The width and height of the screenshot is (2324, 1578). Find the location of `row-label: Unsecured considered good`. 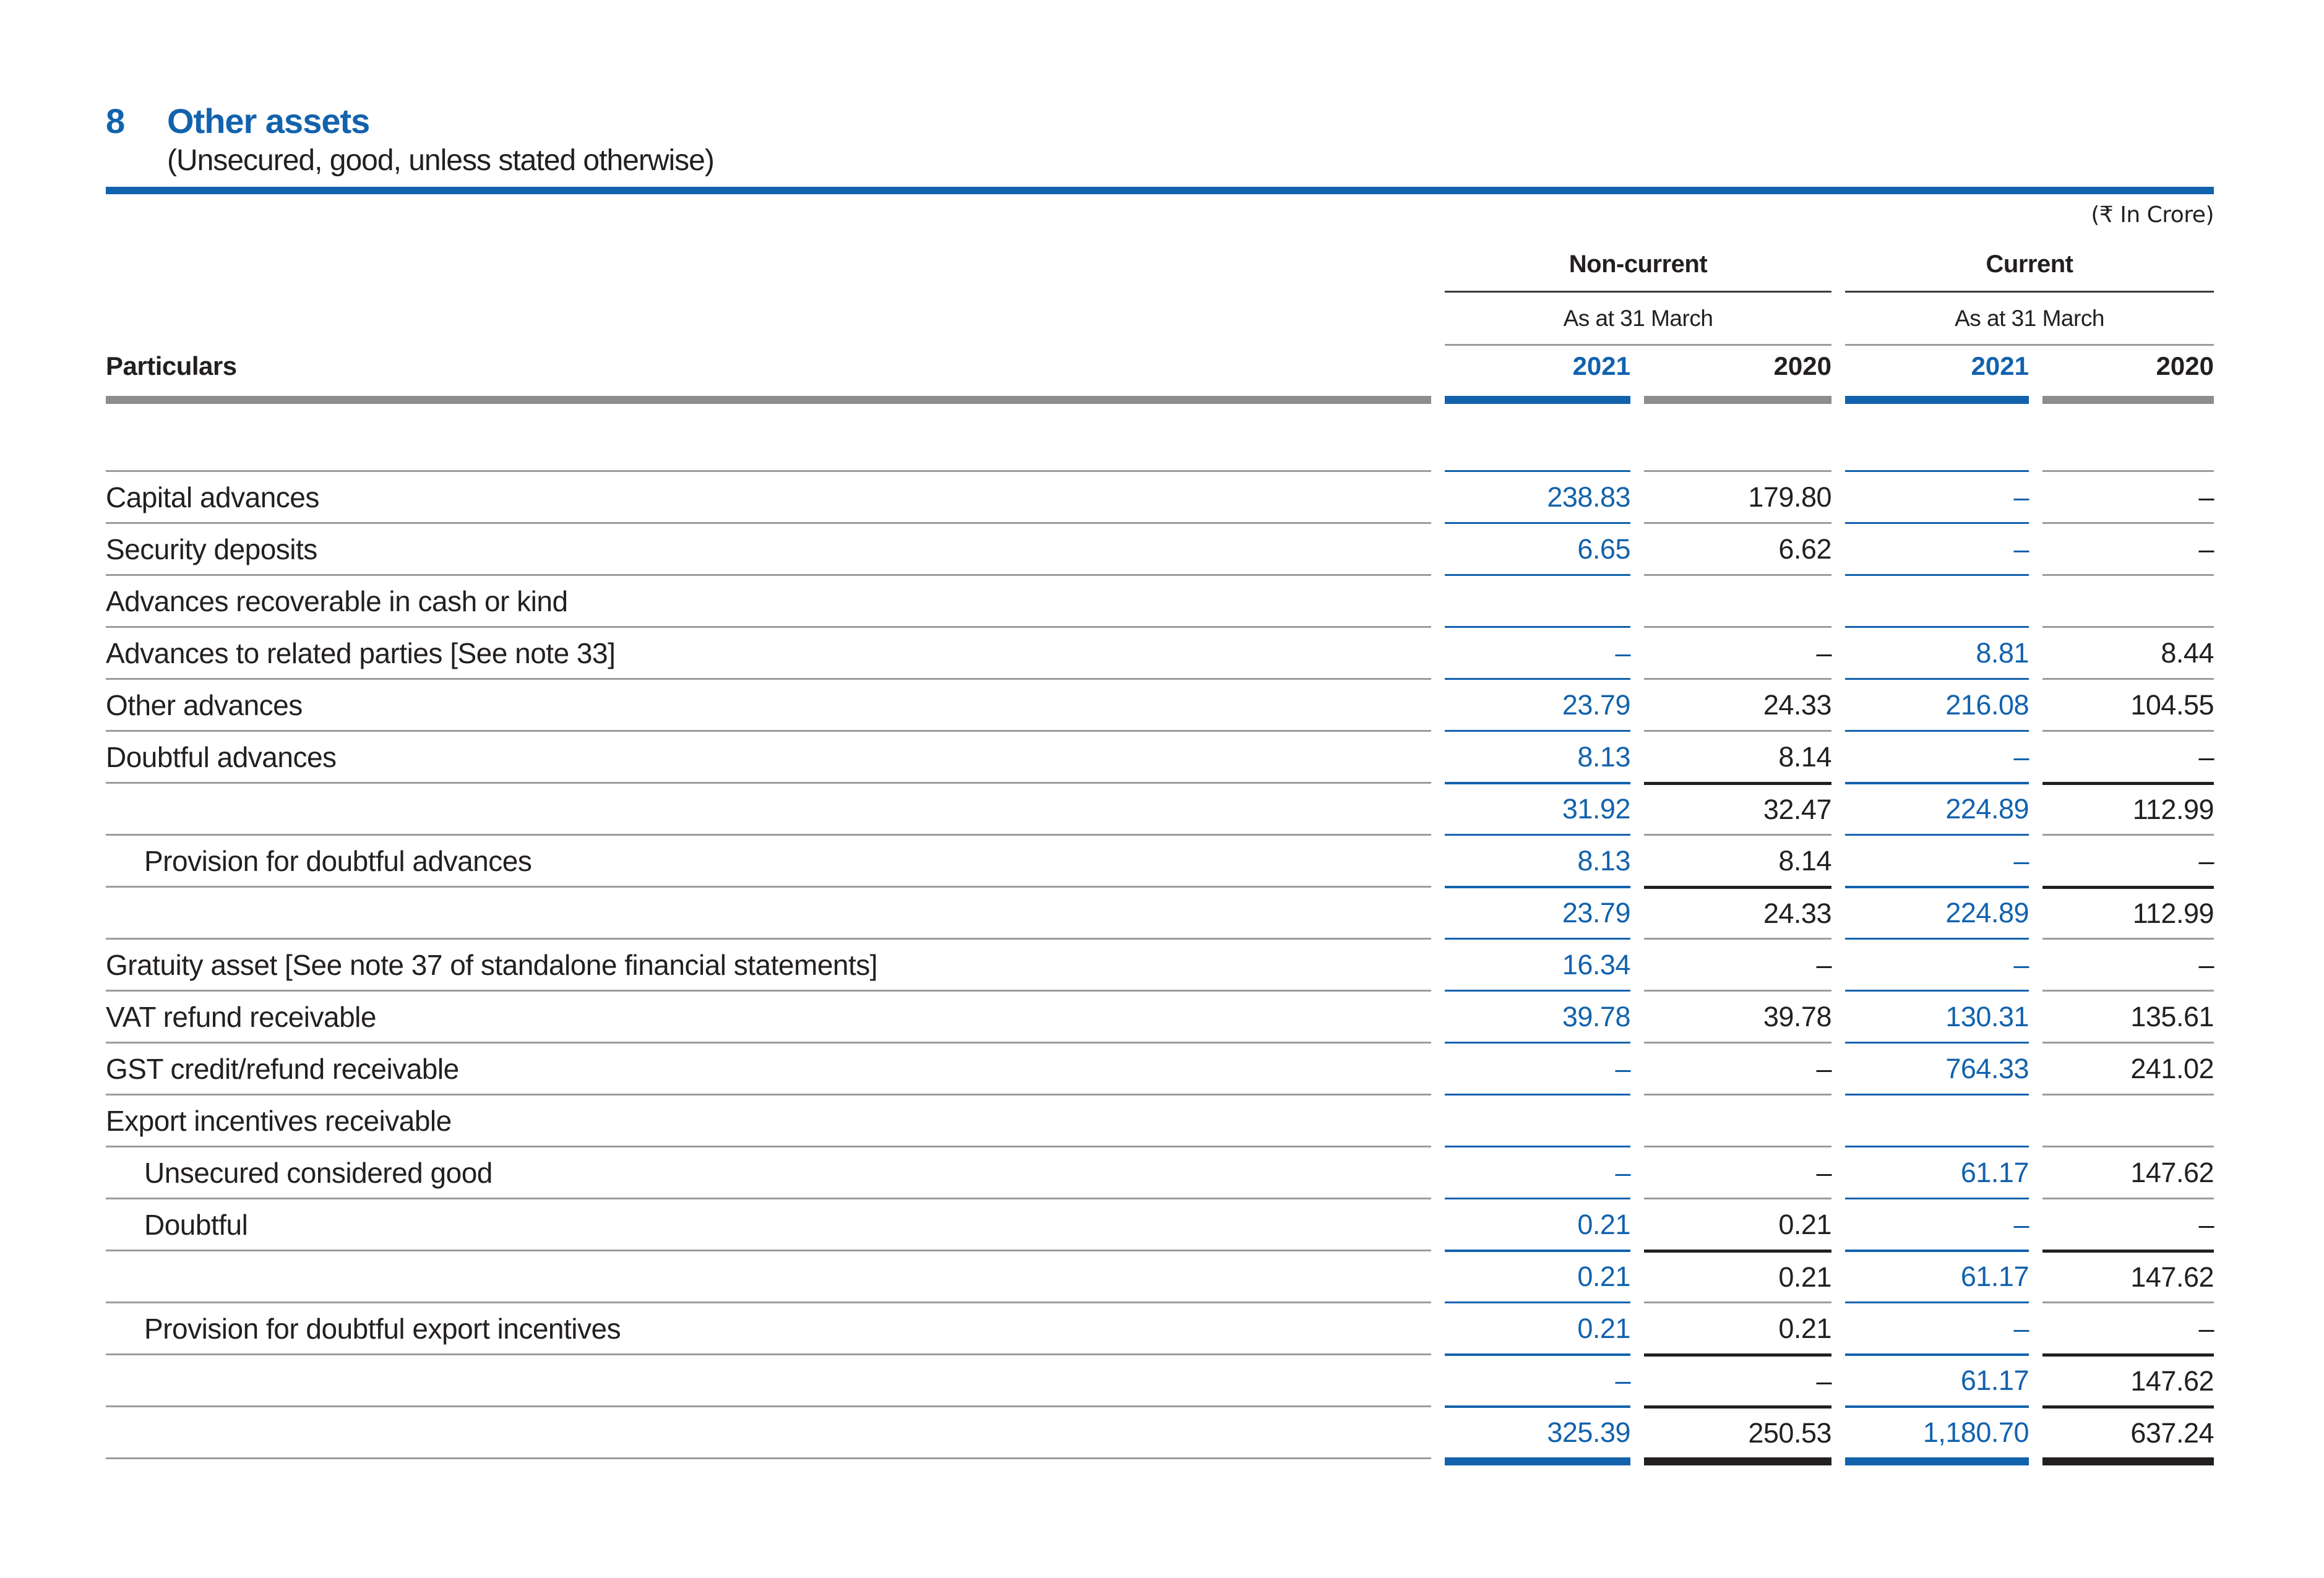

row-label: Unsecured considered good is located at coordinates (318, 1172).